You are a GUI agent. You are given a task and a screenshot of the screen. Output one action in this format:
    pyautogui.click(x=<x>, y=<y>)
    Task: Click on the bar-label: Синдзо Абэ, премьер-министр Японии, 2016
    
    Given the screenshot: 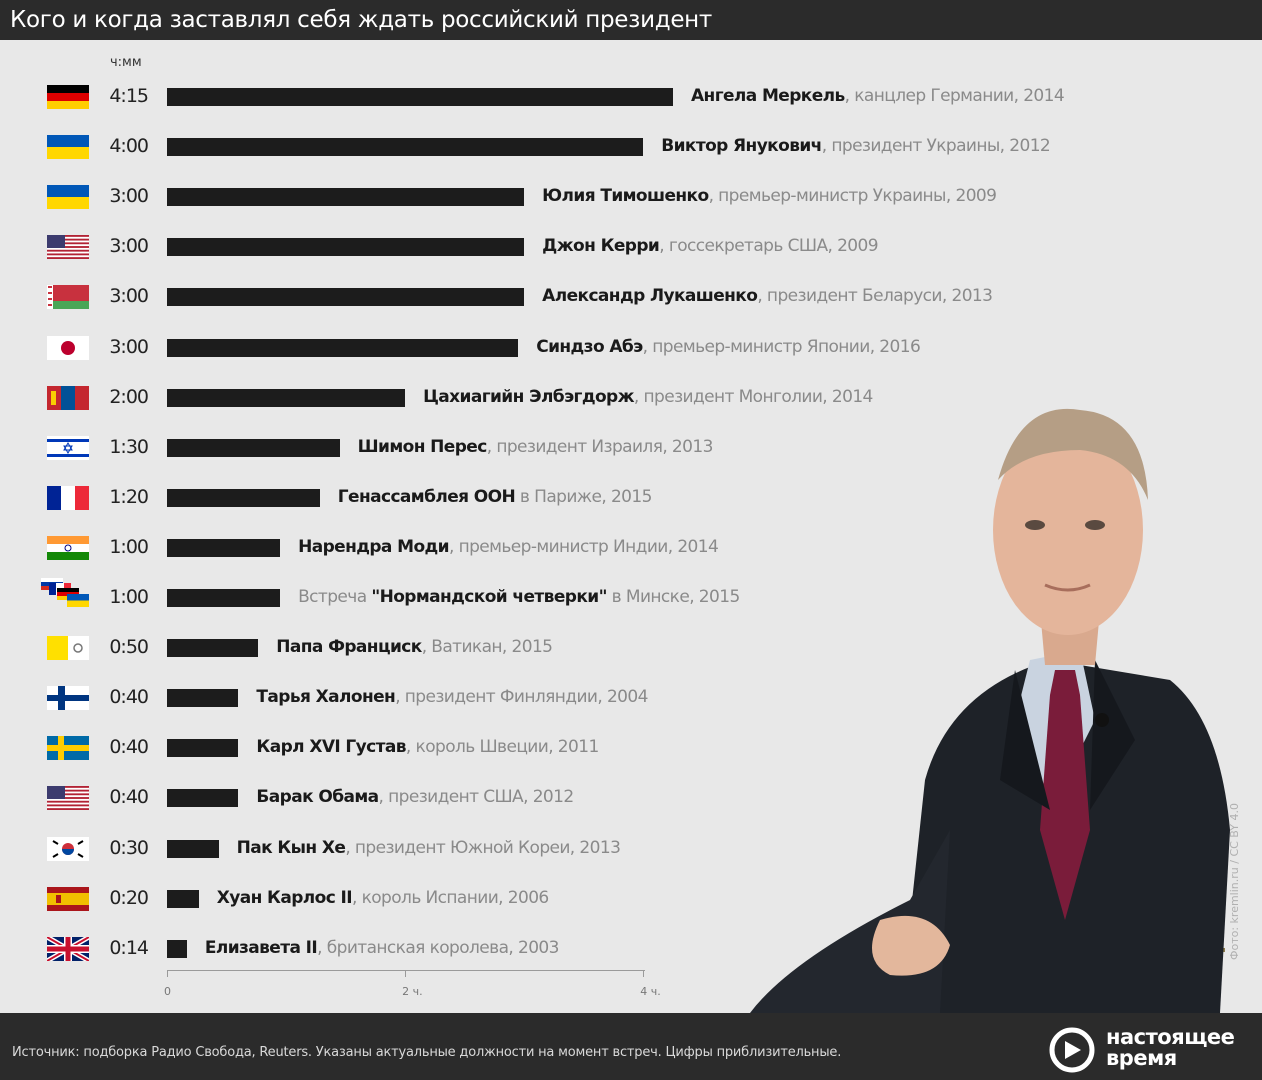 What is the action you would take?
    pyautogui.click(x=728, y=346)
    